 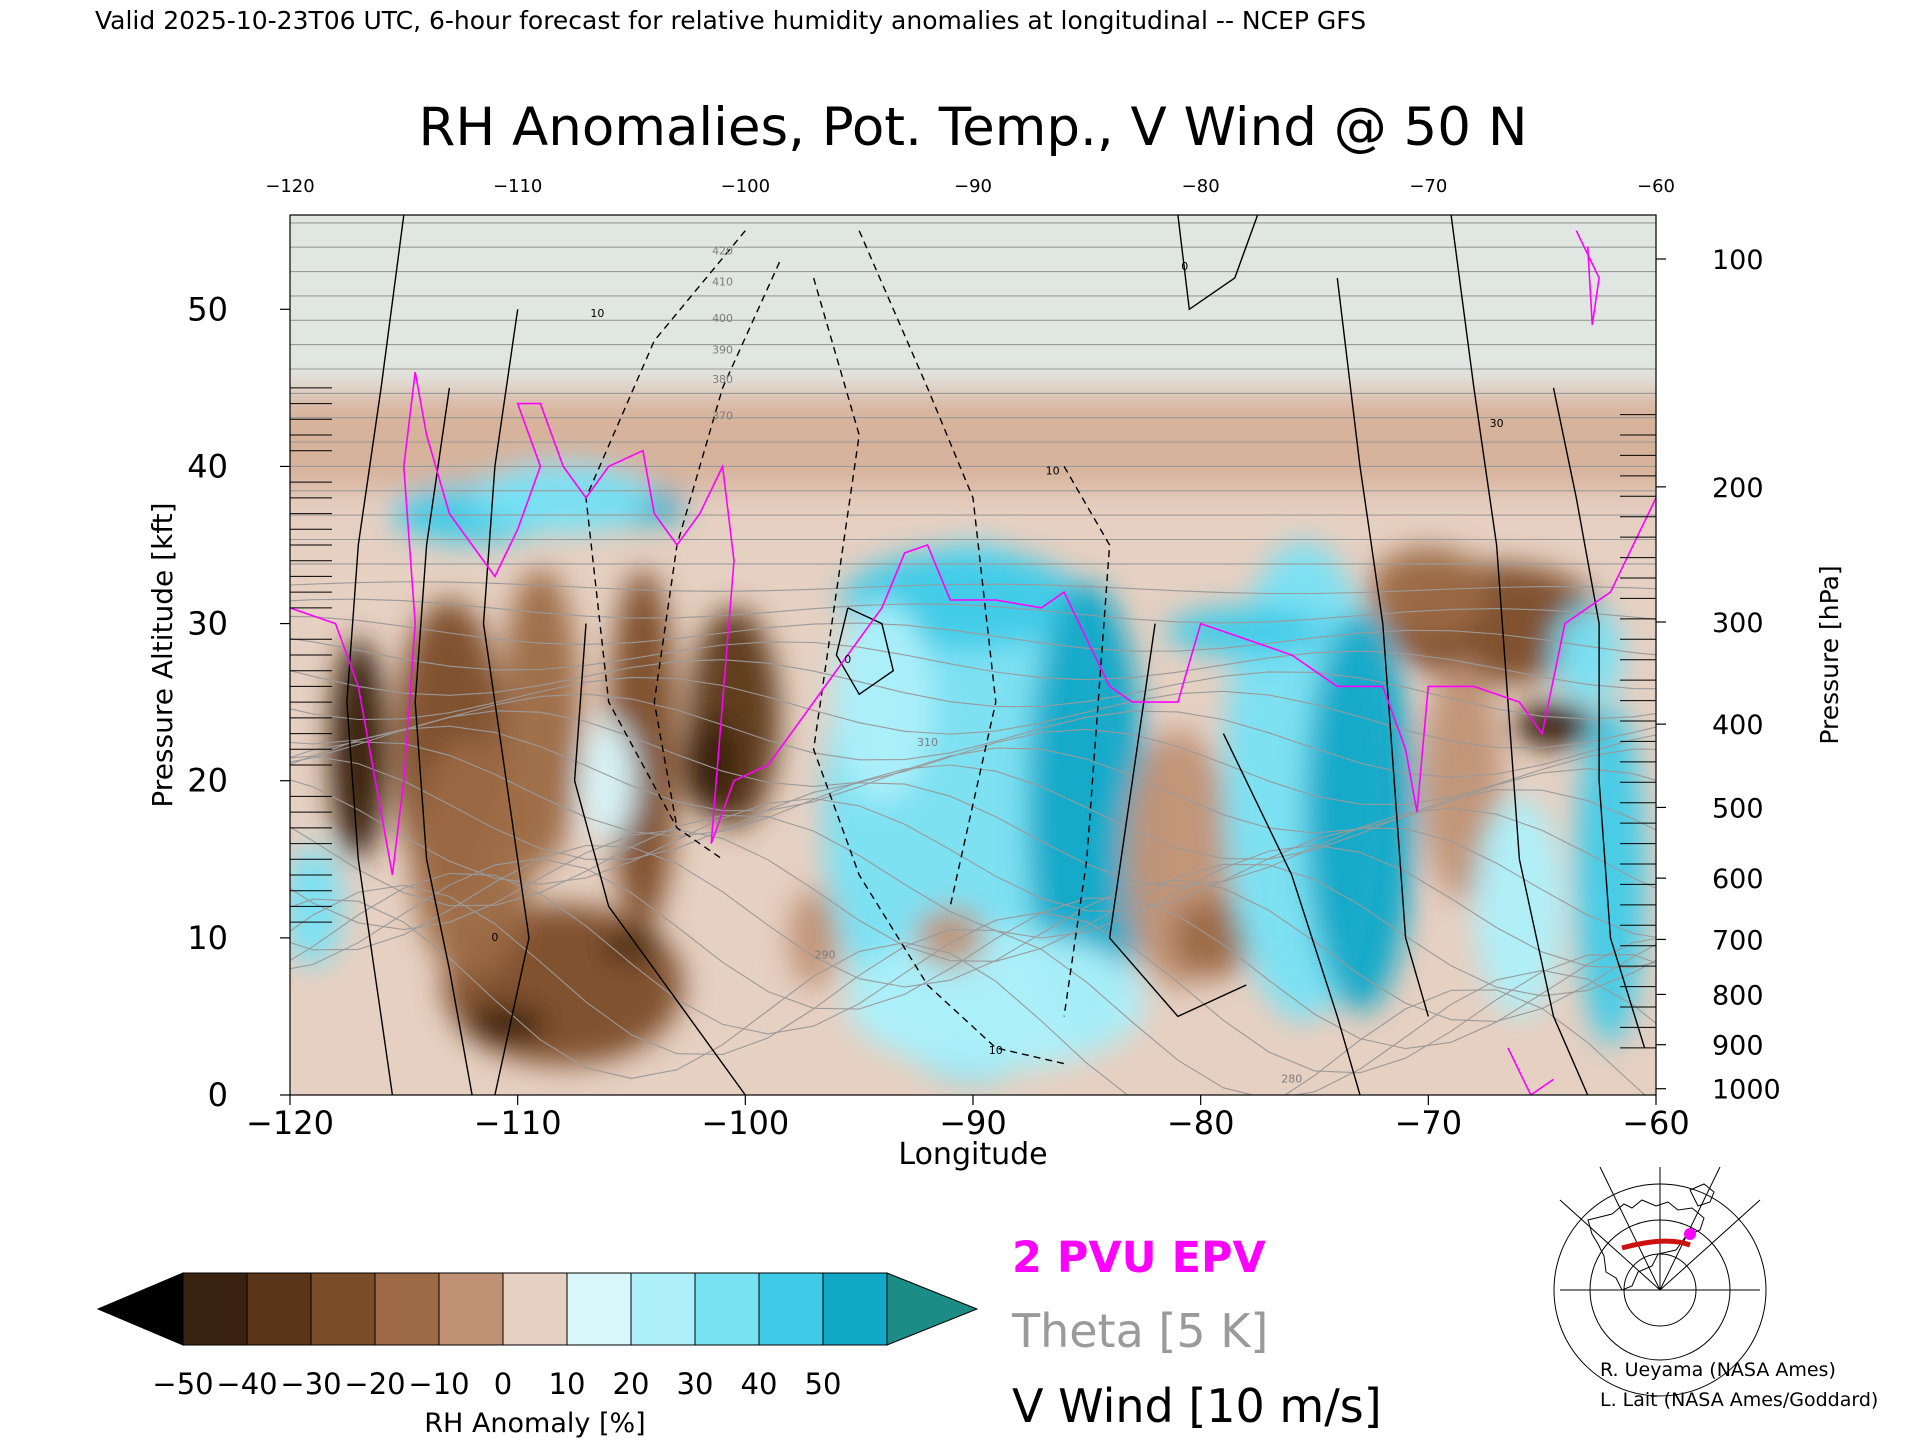 I want to click on y-axis-label: Pressure Altitude [kft], so click(x=162, y=654).